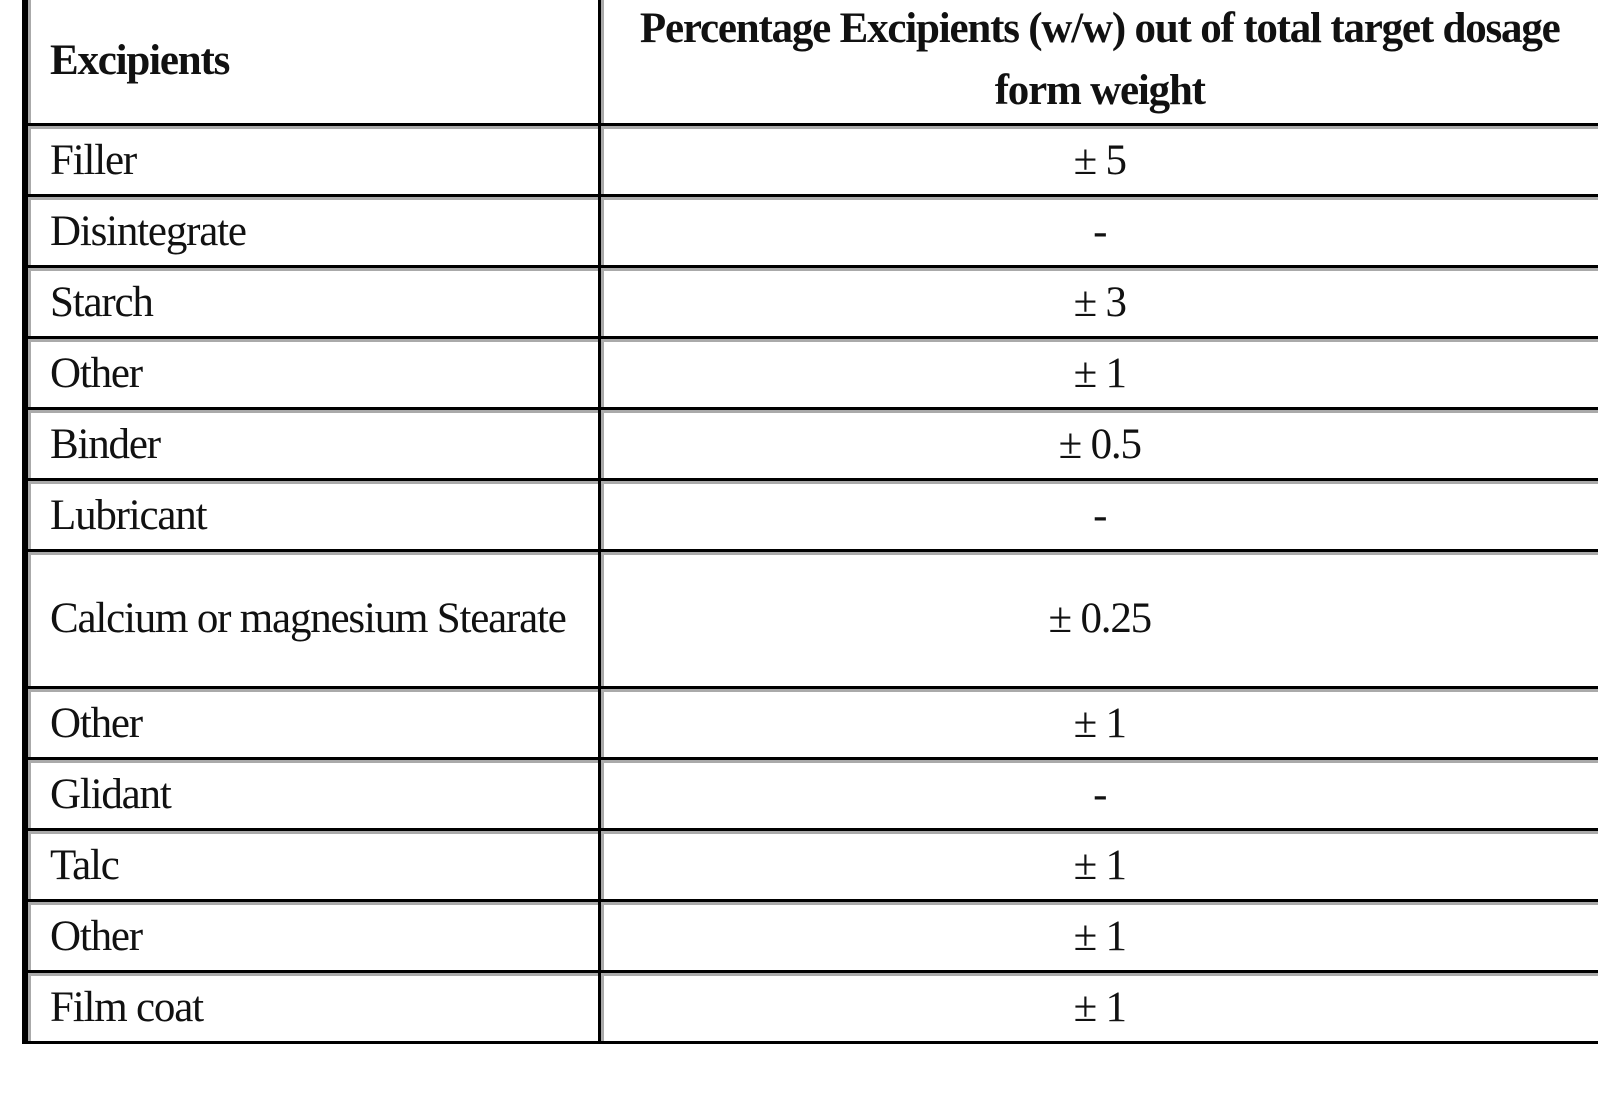 The width and height of the screenshot is (1598, 1118). Describe the element at coordinates (311, 61) in the screenshot. I see `header-excipients: Excipients` at that location.